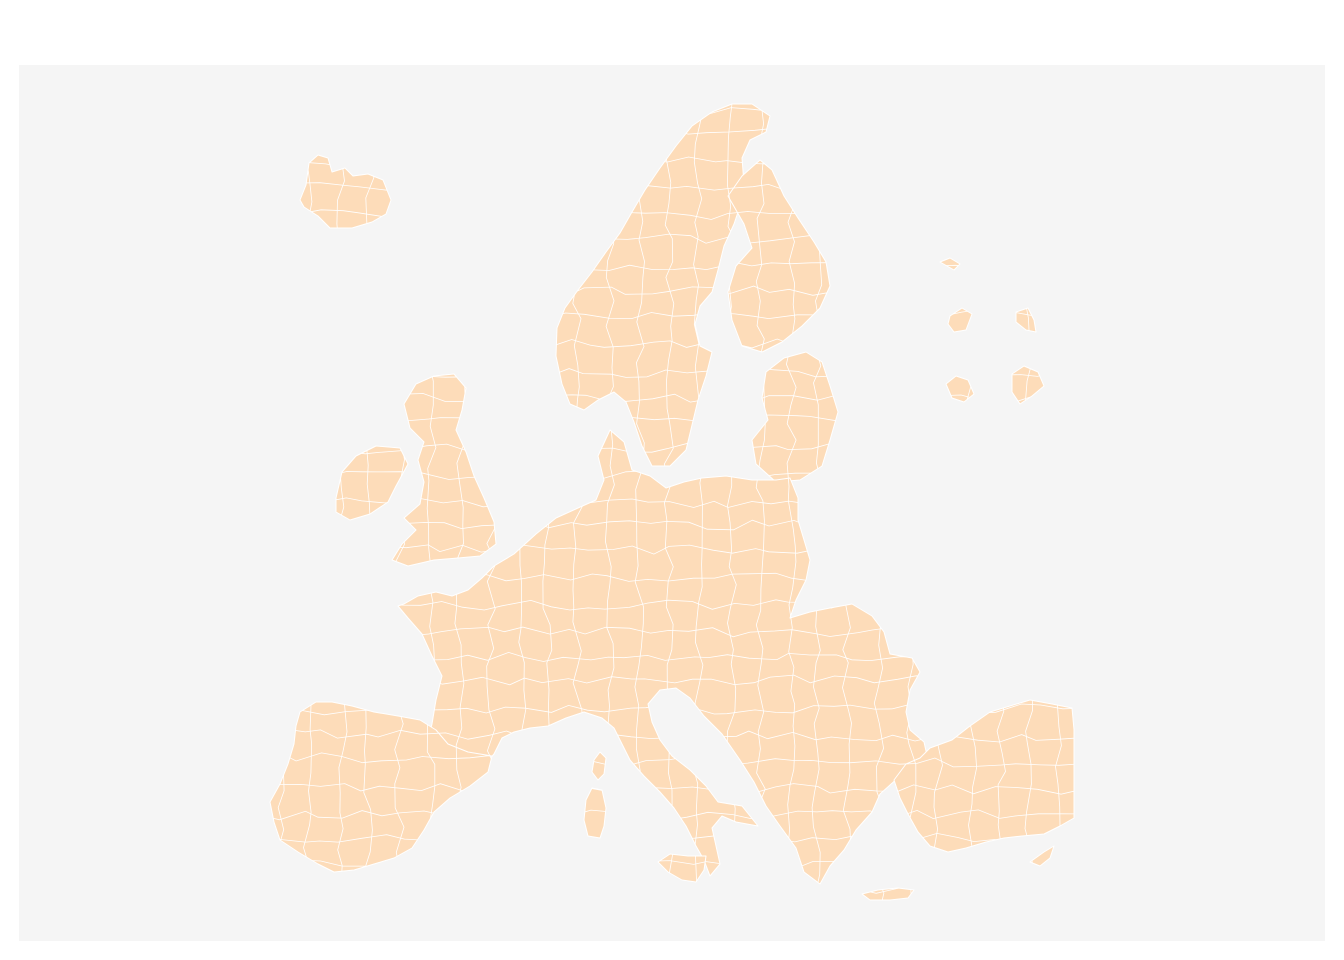 The width and height of the screenshot is (1344, 960). Describe the element at coordinates (599, 766) in the screenshot. I see `landmass-corsica` at that location.